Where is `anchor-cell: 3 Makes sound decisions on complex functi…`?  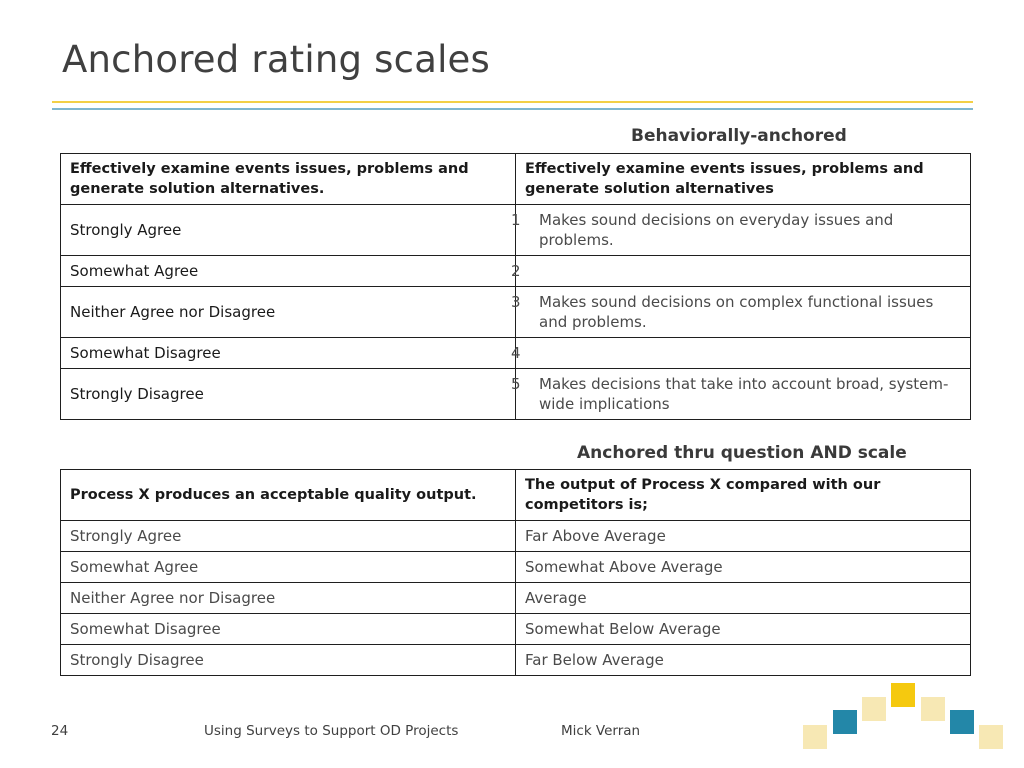
anchor-cell: 3 Makes sound decisions on complex functi… is located at coordinates (741, 312).